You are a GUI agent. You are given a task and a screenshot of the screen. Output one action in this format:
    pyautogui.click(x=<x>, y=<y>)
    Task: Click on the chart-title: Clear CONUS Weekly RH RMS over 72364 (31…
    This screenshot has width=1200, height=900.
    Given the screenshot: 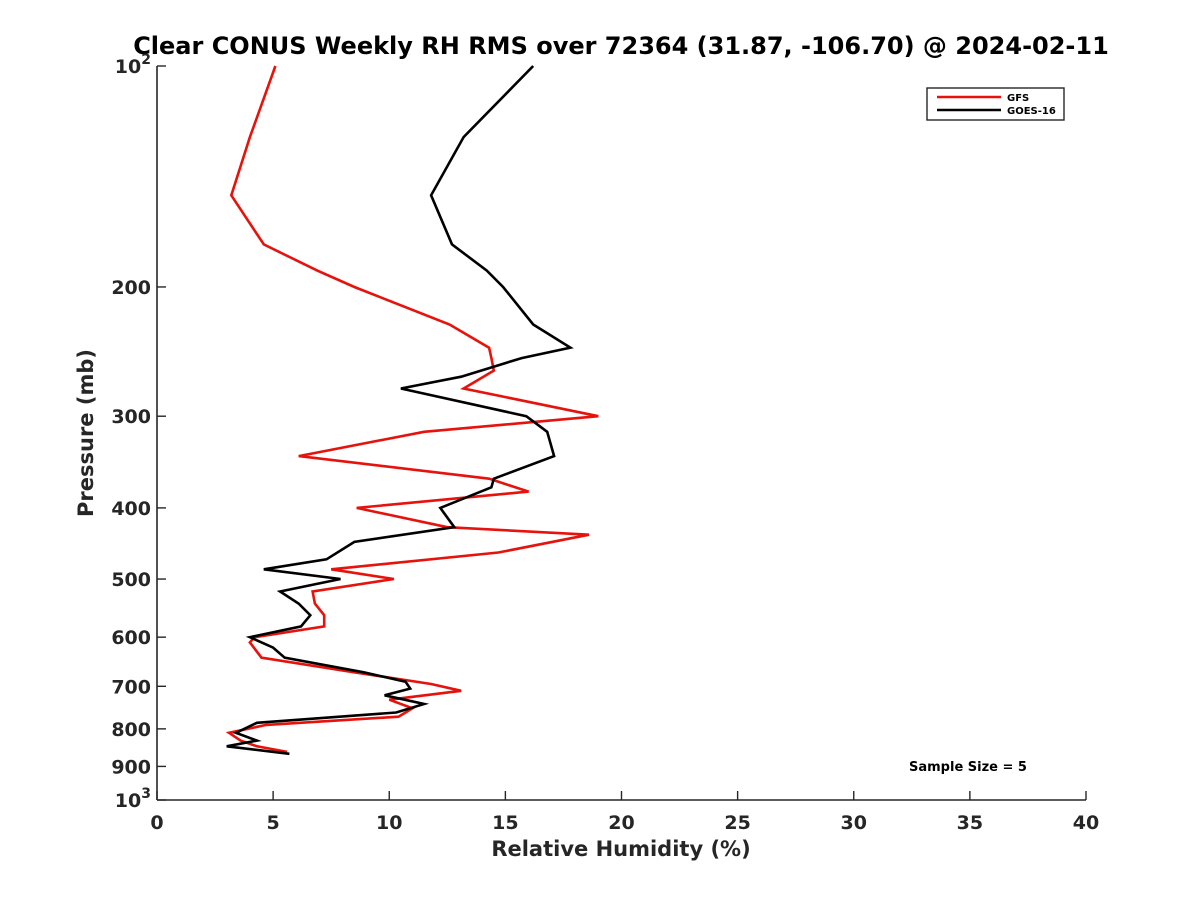 What is the action you would take?
    pyautogui.click(x=621, y=46)
    